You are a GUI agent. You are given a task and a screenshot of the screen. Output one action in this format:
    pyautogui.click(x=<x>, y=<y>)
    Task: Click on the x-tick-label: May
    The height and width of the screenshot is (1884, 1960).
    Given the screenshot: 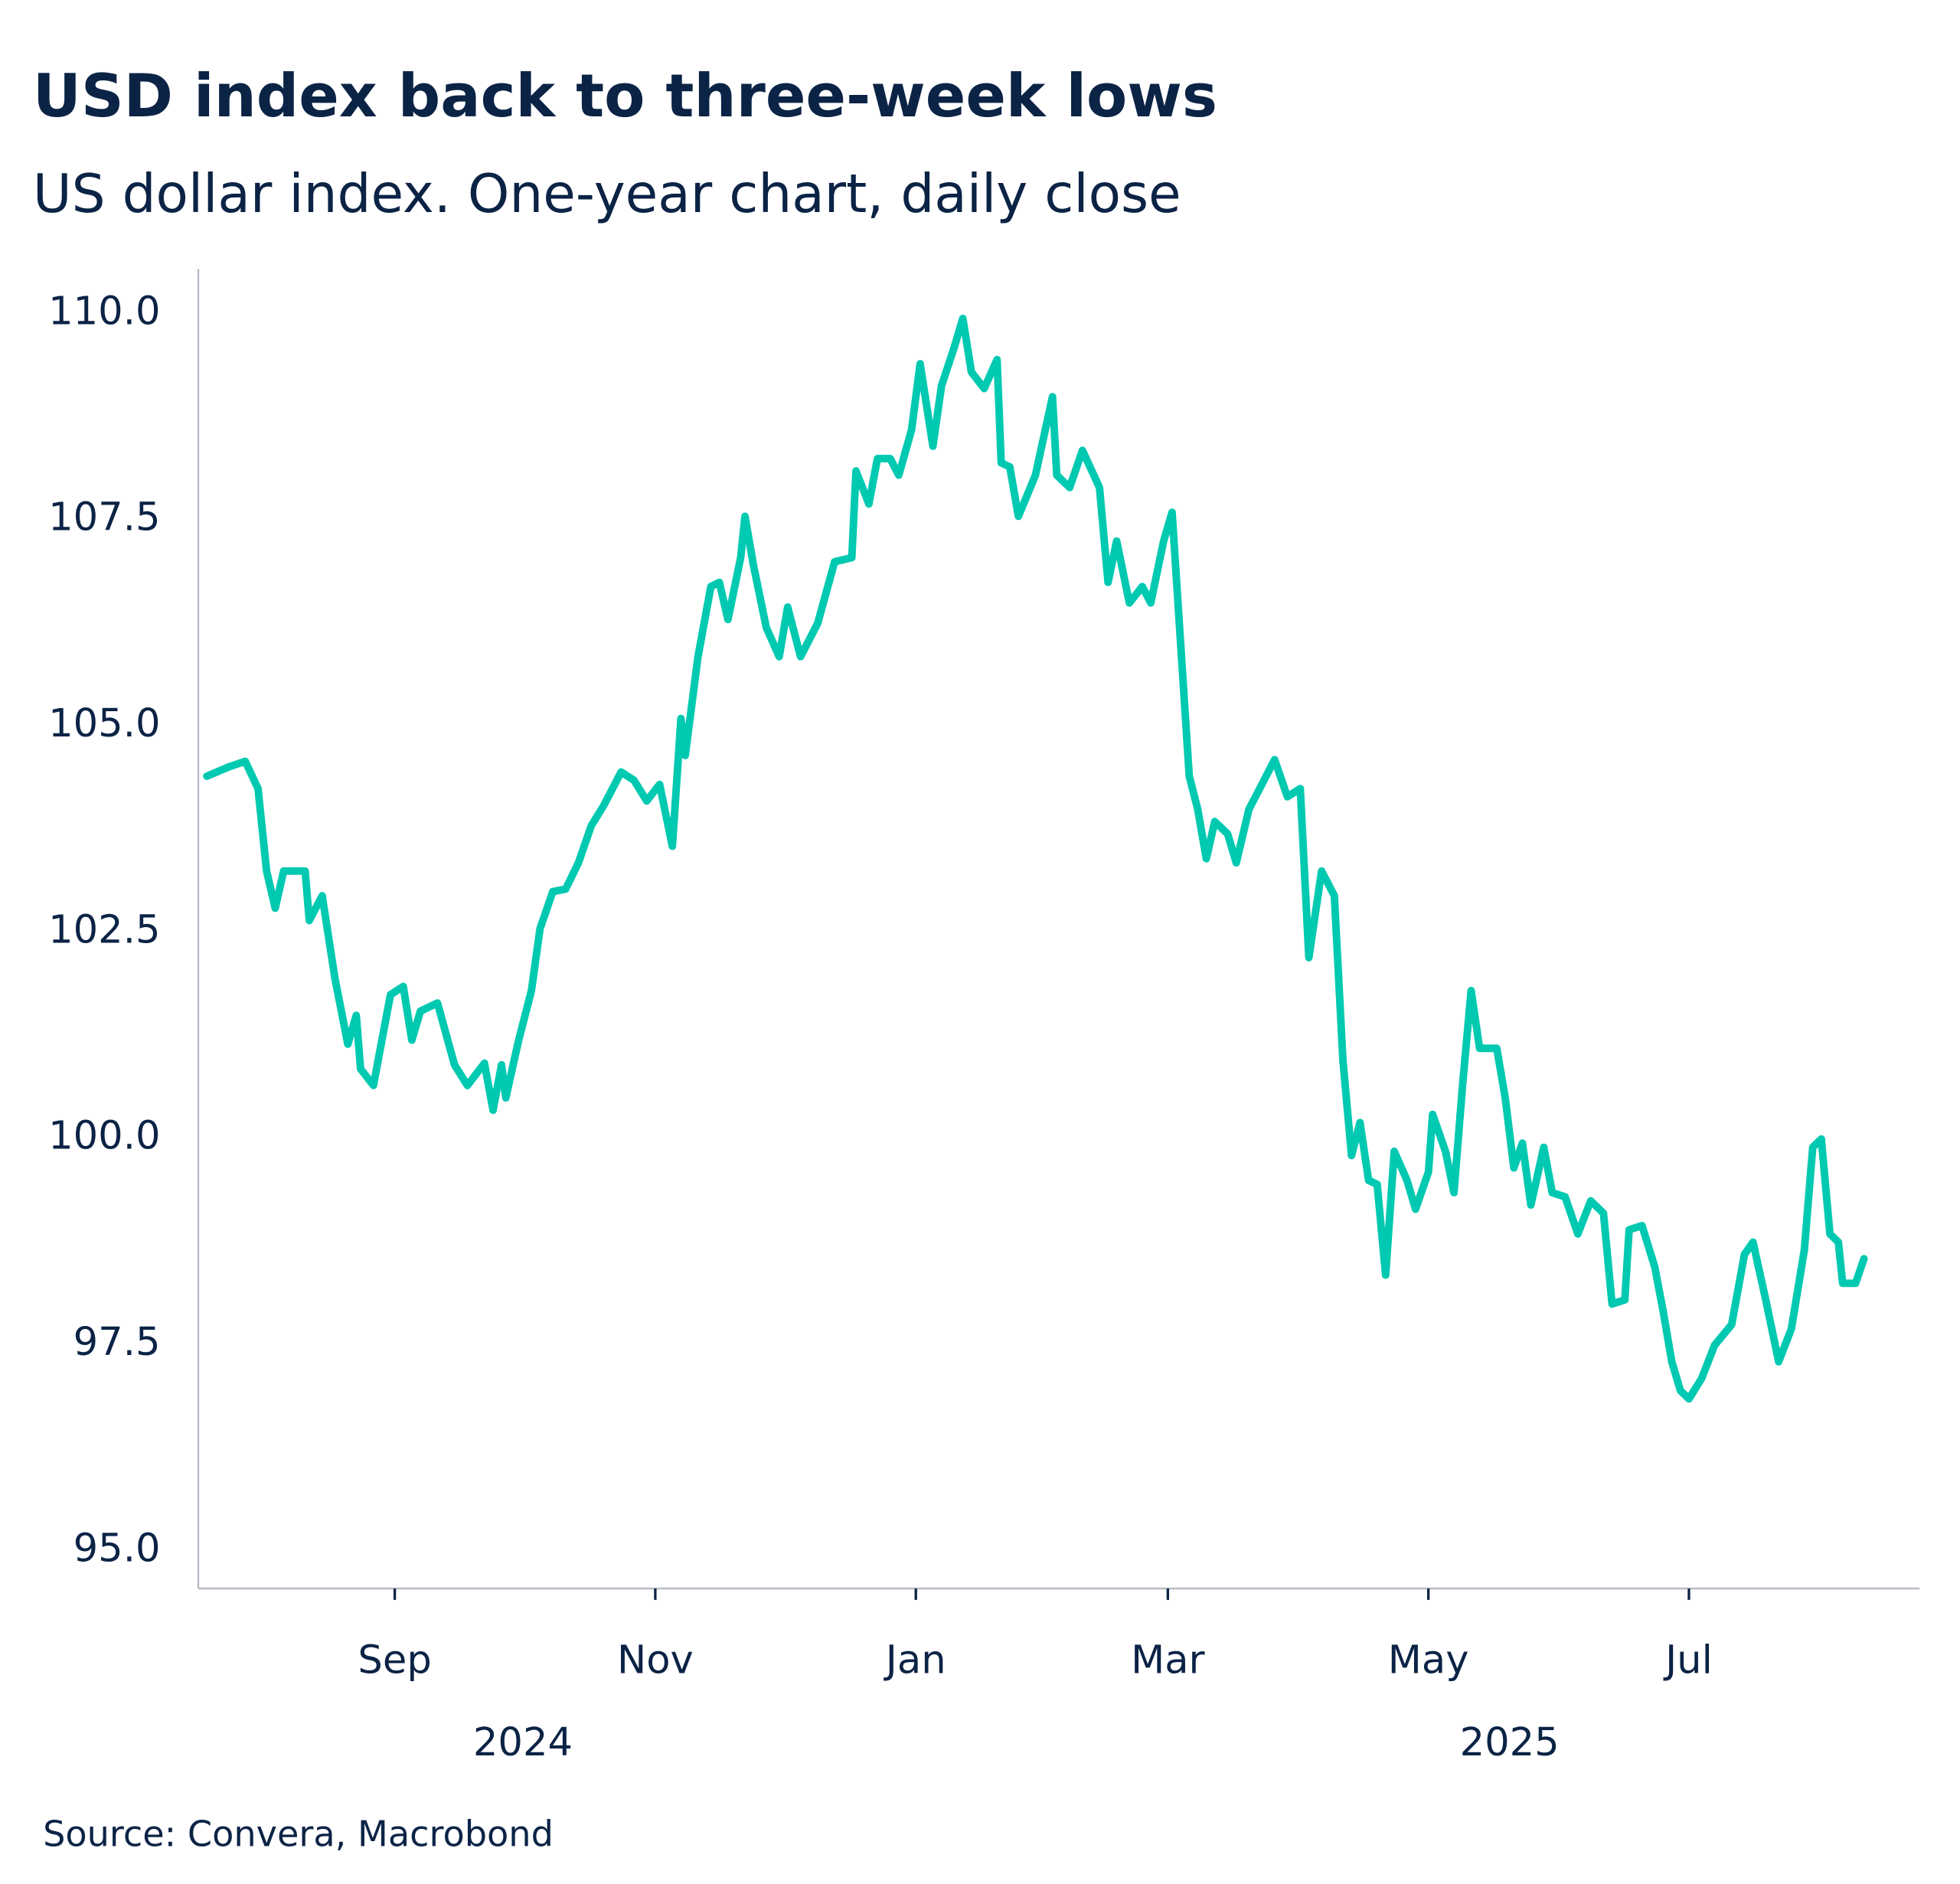 What is the action you would take?
    pyautogui.click(x=1428, y=1661)
    